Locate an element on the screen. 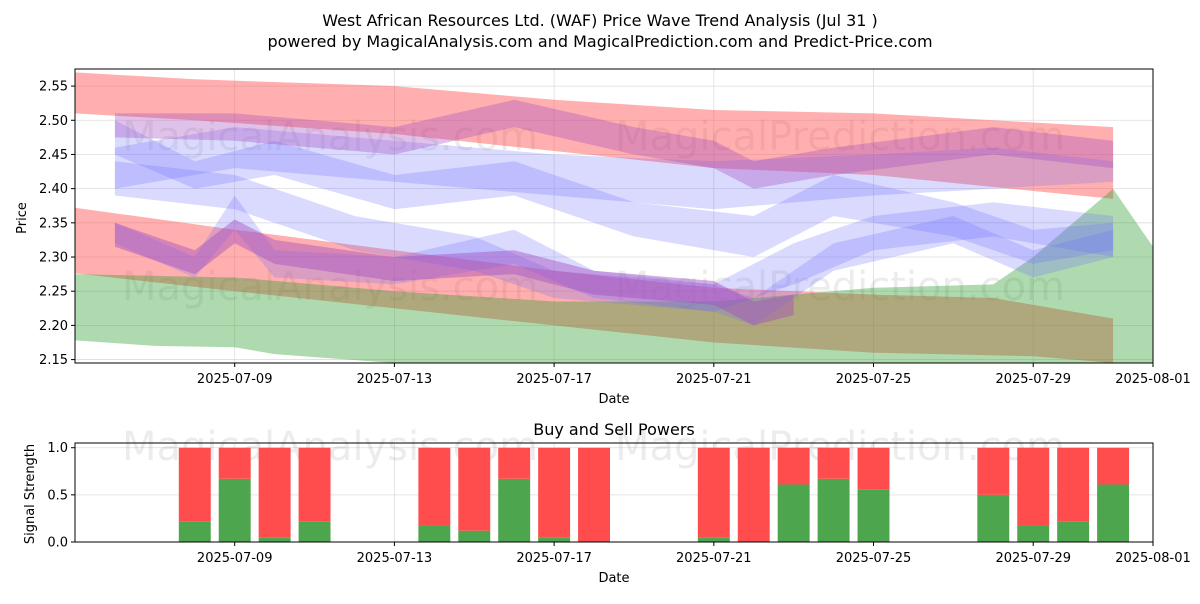 The image size is (1200, 604). top-x-tick-label: 2025-07-21 is located at coordinates (714, 379).